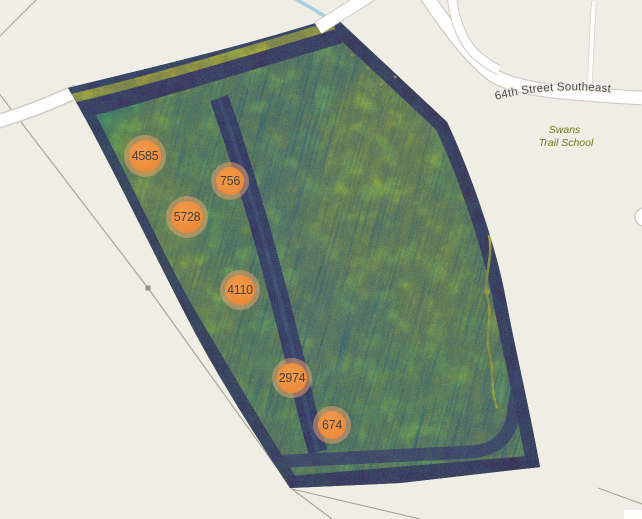  I want to click on cluster-marker: 756, so click(230, 181).